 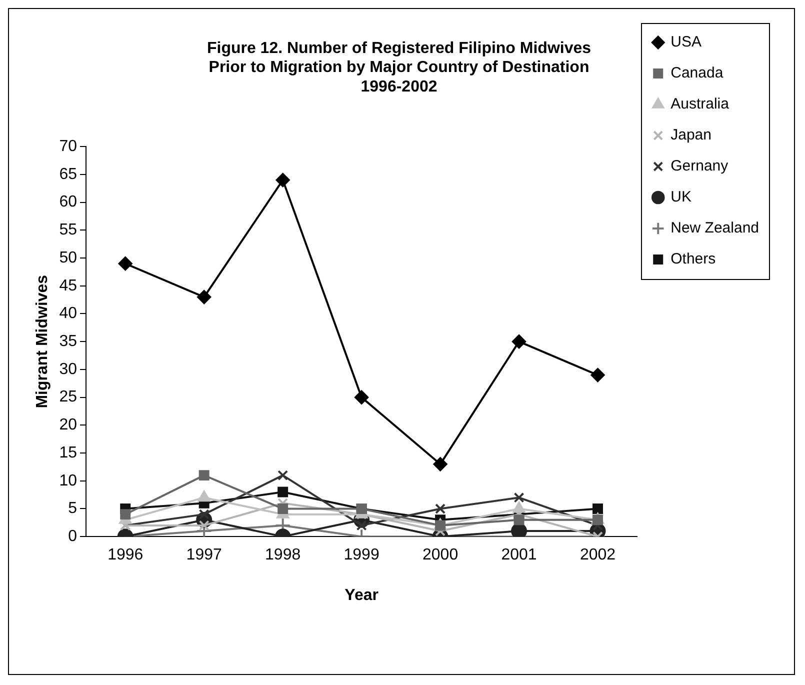 I want to click on y-tick-label: 25, so click(x=68, y=397).